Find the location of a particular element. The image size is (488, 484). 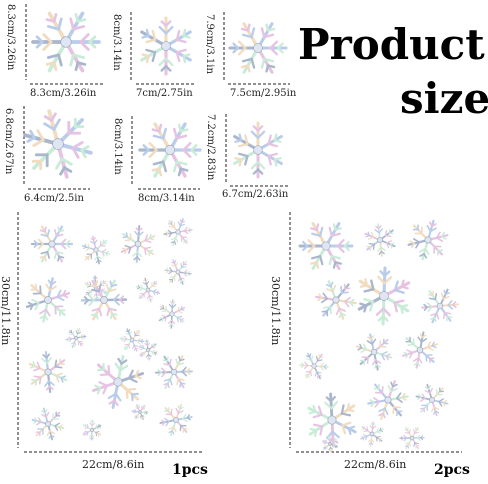

sticker3-snowflake is located at coordinates (258, 48).